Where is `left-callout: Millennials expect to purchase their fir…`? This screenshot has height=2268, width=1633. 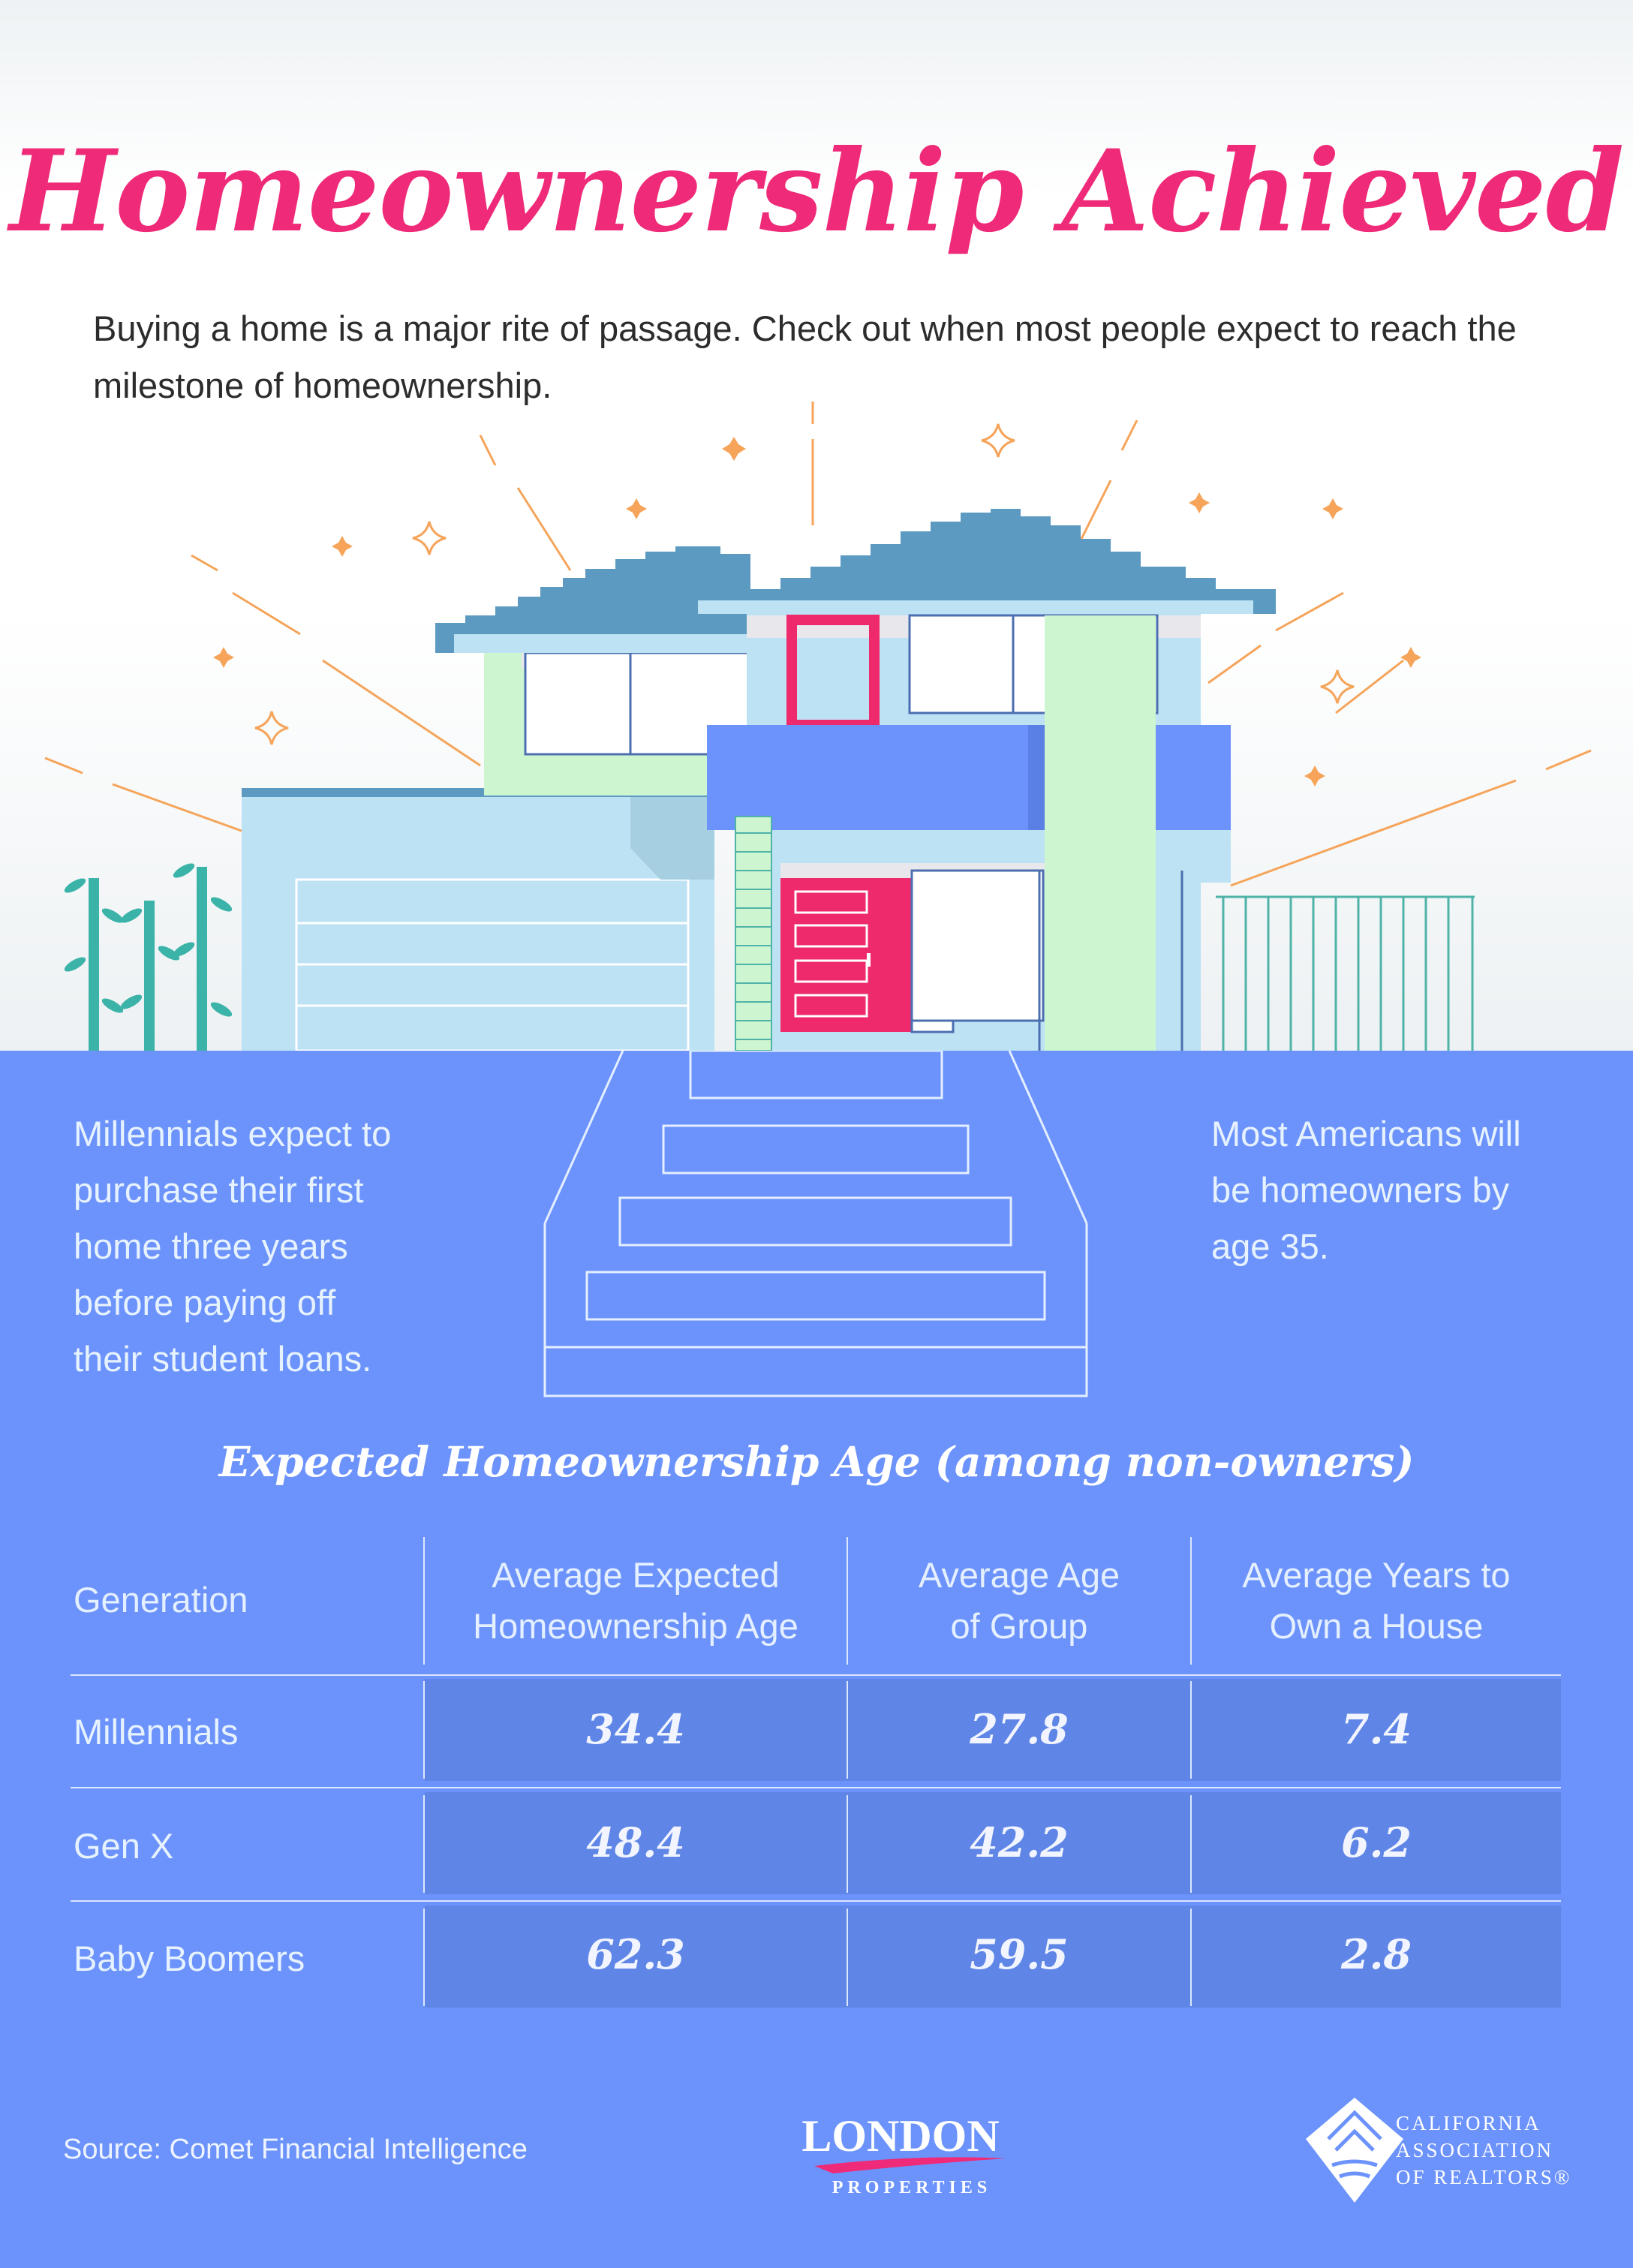
left-callout: Millennials expect to purchase their fir… is located at coordinates (232, 1246).